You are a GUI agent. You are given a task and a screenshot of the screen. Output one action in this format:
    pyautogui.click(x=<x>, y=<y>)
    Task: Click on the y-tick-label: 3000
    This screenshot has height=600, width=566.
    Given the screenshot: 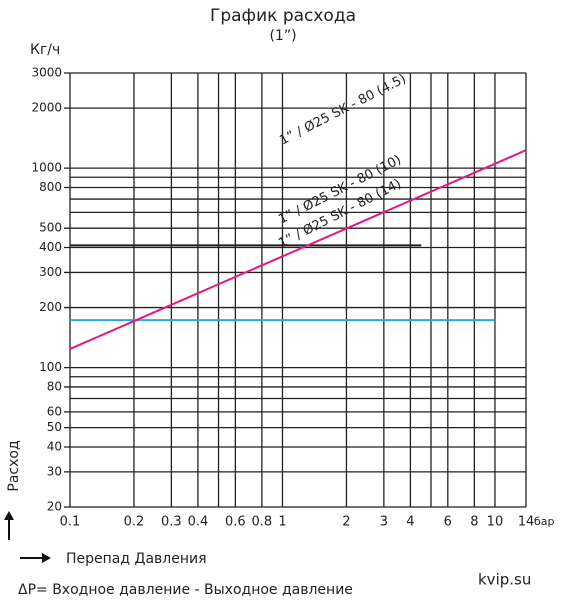 What is the action you would take?
    pyautogui.click(x=46, y=73)
    